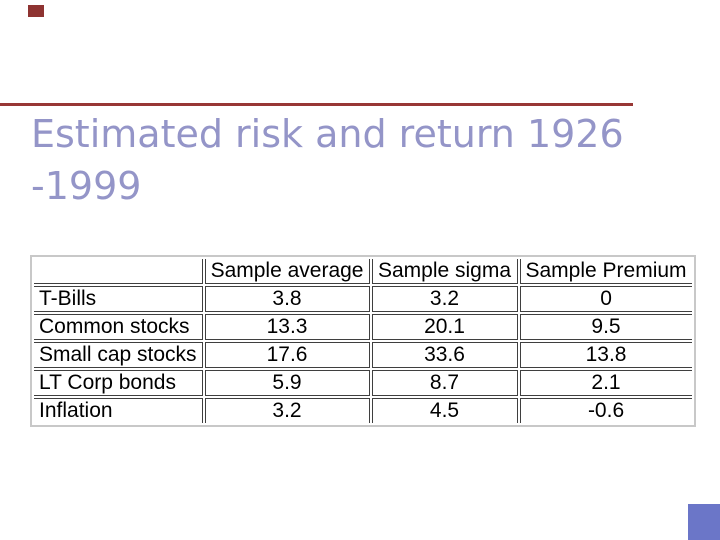 The height and width of the screenshot is (540, 720). I want to click on row-label: LT Corp bonds, so click(118, 383).